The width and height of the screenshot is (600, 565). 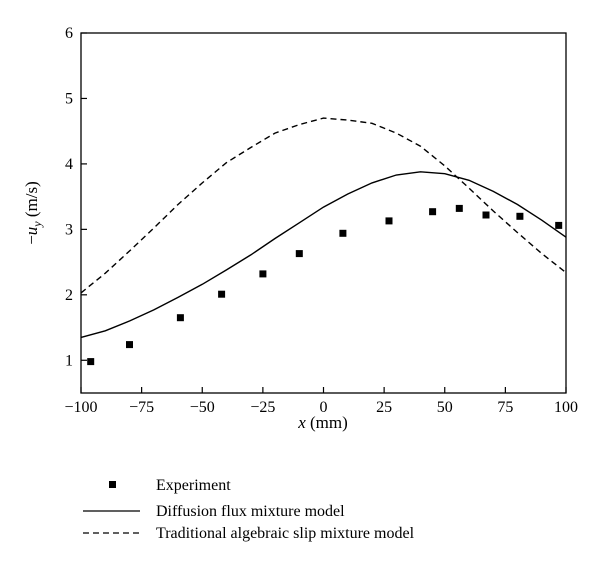 What do you see at coordinates (37, 224) in the screenshot?
I see `y-axis-subscript: y` at bounding box center [37, 224].